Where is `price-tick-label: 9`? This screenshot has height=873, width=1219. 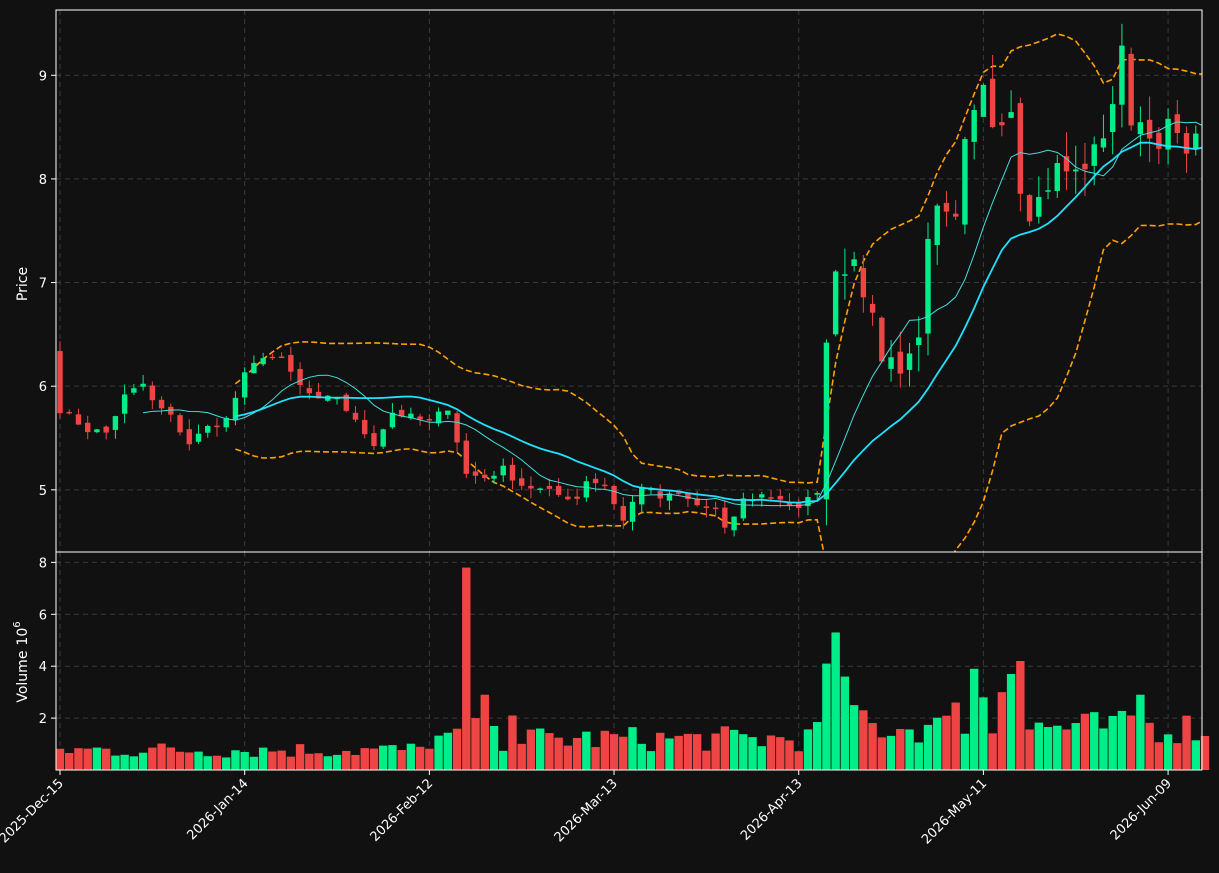
price-tick-label: 9 is located at coordinates (43, 76).